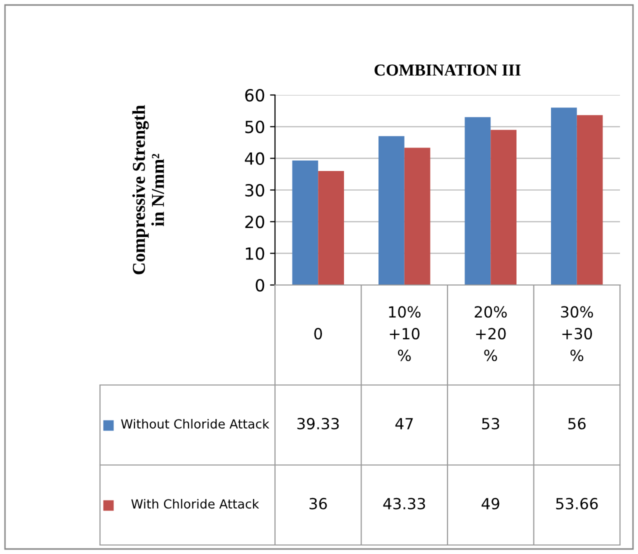 This screenshot has height=554, width=638. I want to click on x-tick-label: 20% +20 %, so click(490, 334).